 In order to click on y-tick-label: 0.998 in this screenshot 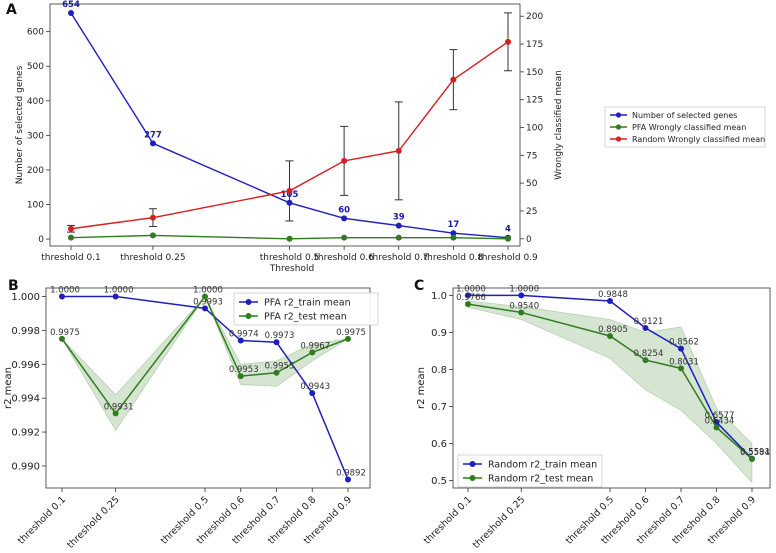, I will do `click(25, 331)`.